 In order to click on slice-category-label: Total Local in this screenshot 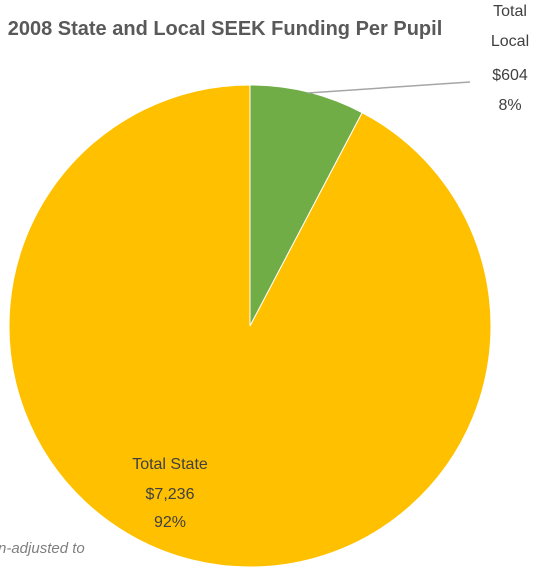, I will do `click(510, 26)`.